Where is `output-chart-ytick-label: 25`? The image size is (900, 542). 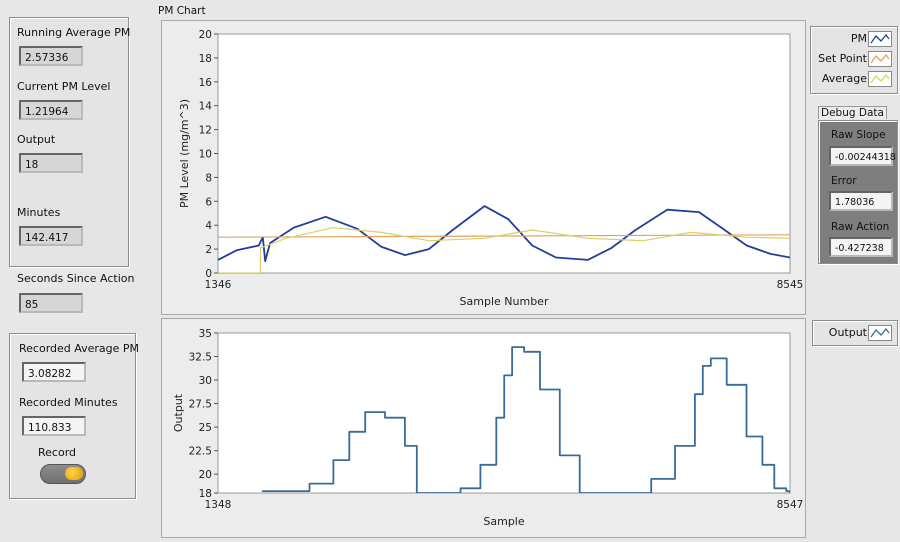 output-chart-ytick-label: 25 is located at coordinates (205, 428).